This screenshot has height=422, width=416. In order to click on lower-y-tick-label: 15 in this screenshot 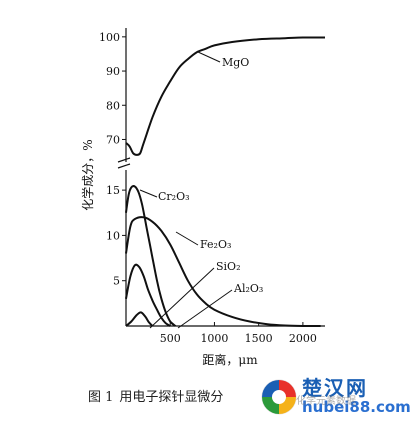, I will do `click(113, 190)`.